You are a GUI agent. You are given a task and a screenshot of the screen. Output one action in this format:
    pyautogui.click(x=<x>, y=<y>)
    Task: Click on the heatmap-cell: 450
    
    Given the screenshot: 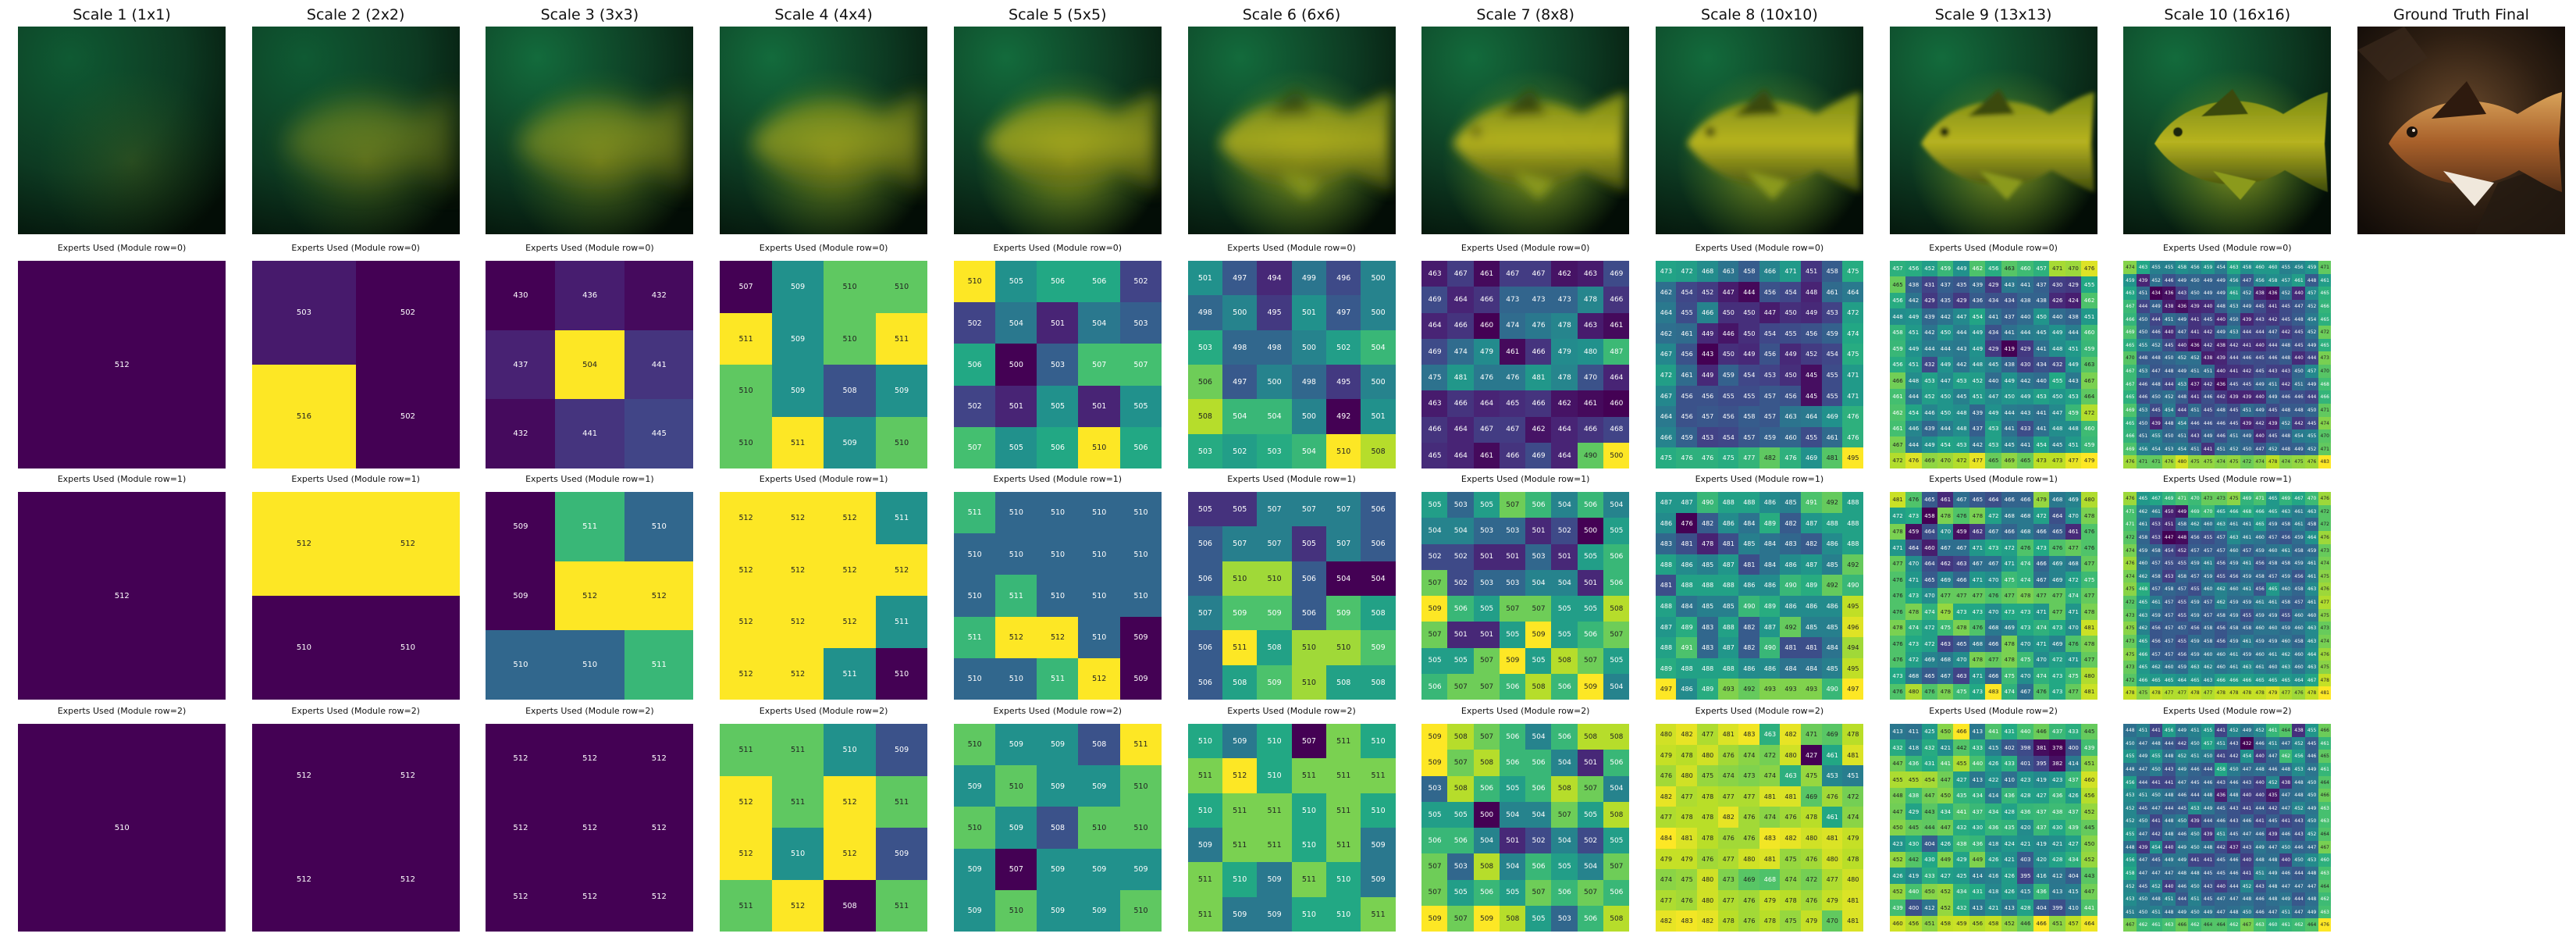 What is the action you would take?
    pyautogui.click(x=1749, y=333)
    